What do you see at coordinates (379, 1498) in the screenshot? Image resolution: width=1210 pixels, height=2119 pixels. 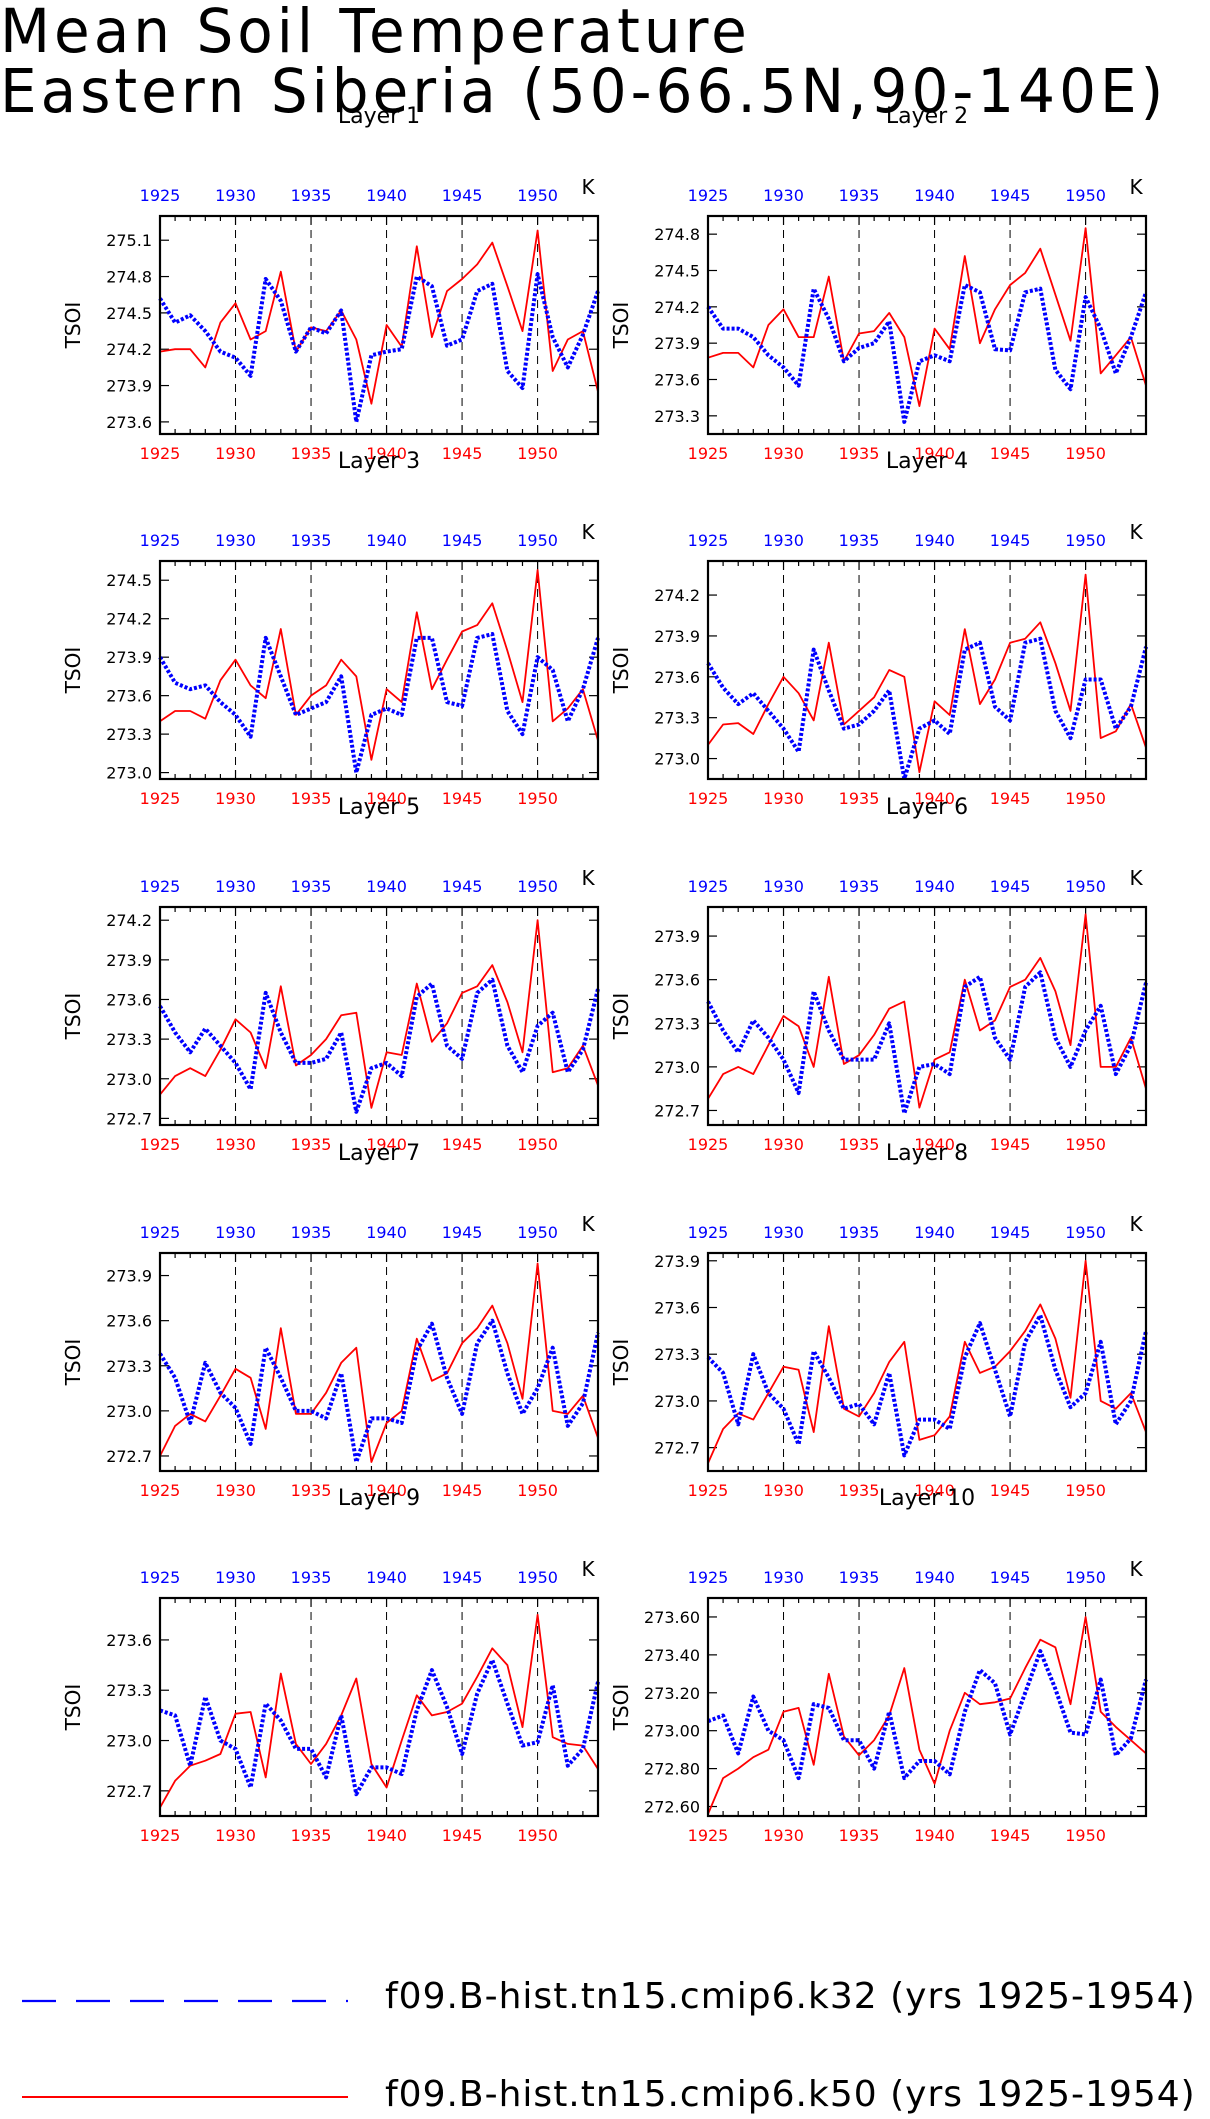 I see `panel-title: Layer 9` at bounding box center [379, 1498].